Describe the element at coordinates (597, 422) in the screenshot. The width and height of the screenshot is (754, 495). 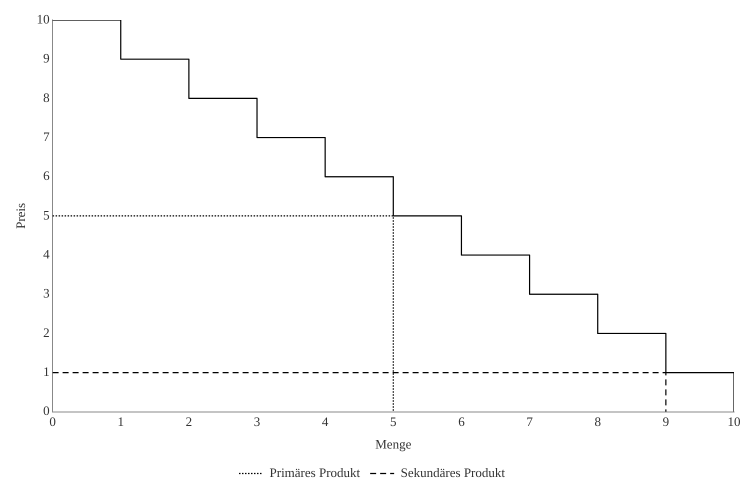
I see `x-tick-label: 8` at that location.